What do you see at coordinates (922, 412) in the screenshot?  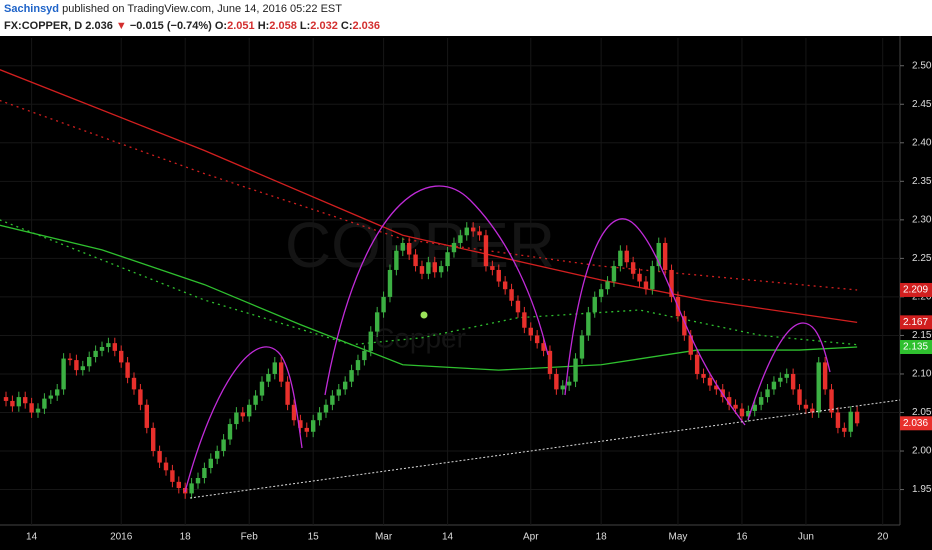 I see `y-tick-label: 2.050` at bounding box center [922, 412].